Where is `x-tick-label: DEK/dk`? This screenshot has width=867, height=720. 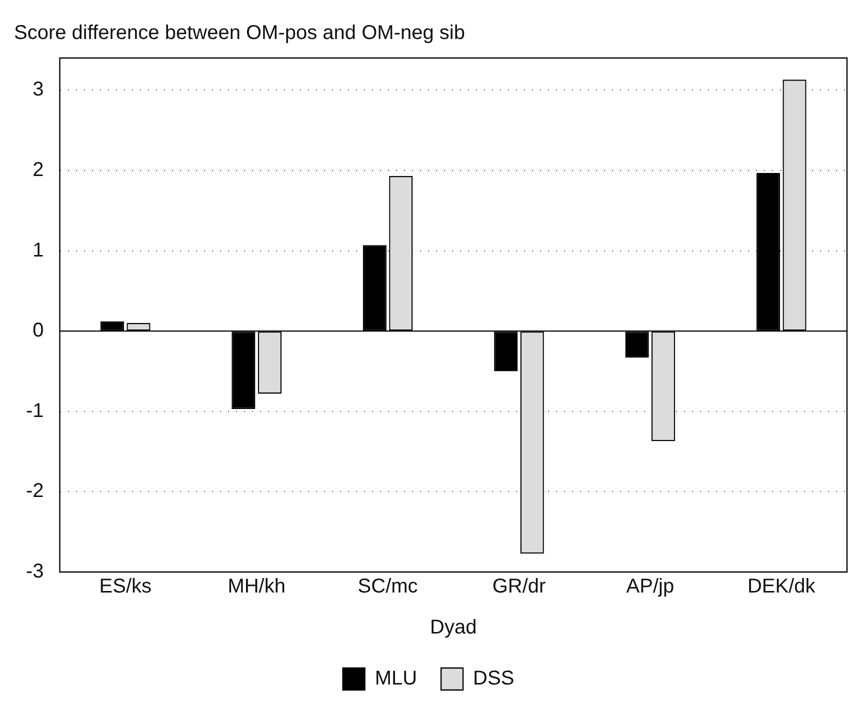
x-tick-label: DEK/dk is located at coordinates (781, 587).